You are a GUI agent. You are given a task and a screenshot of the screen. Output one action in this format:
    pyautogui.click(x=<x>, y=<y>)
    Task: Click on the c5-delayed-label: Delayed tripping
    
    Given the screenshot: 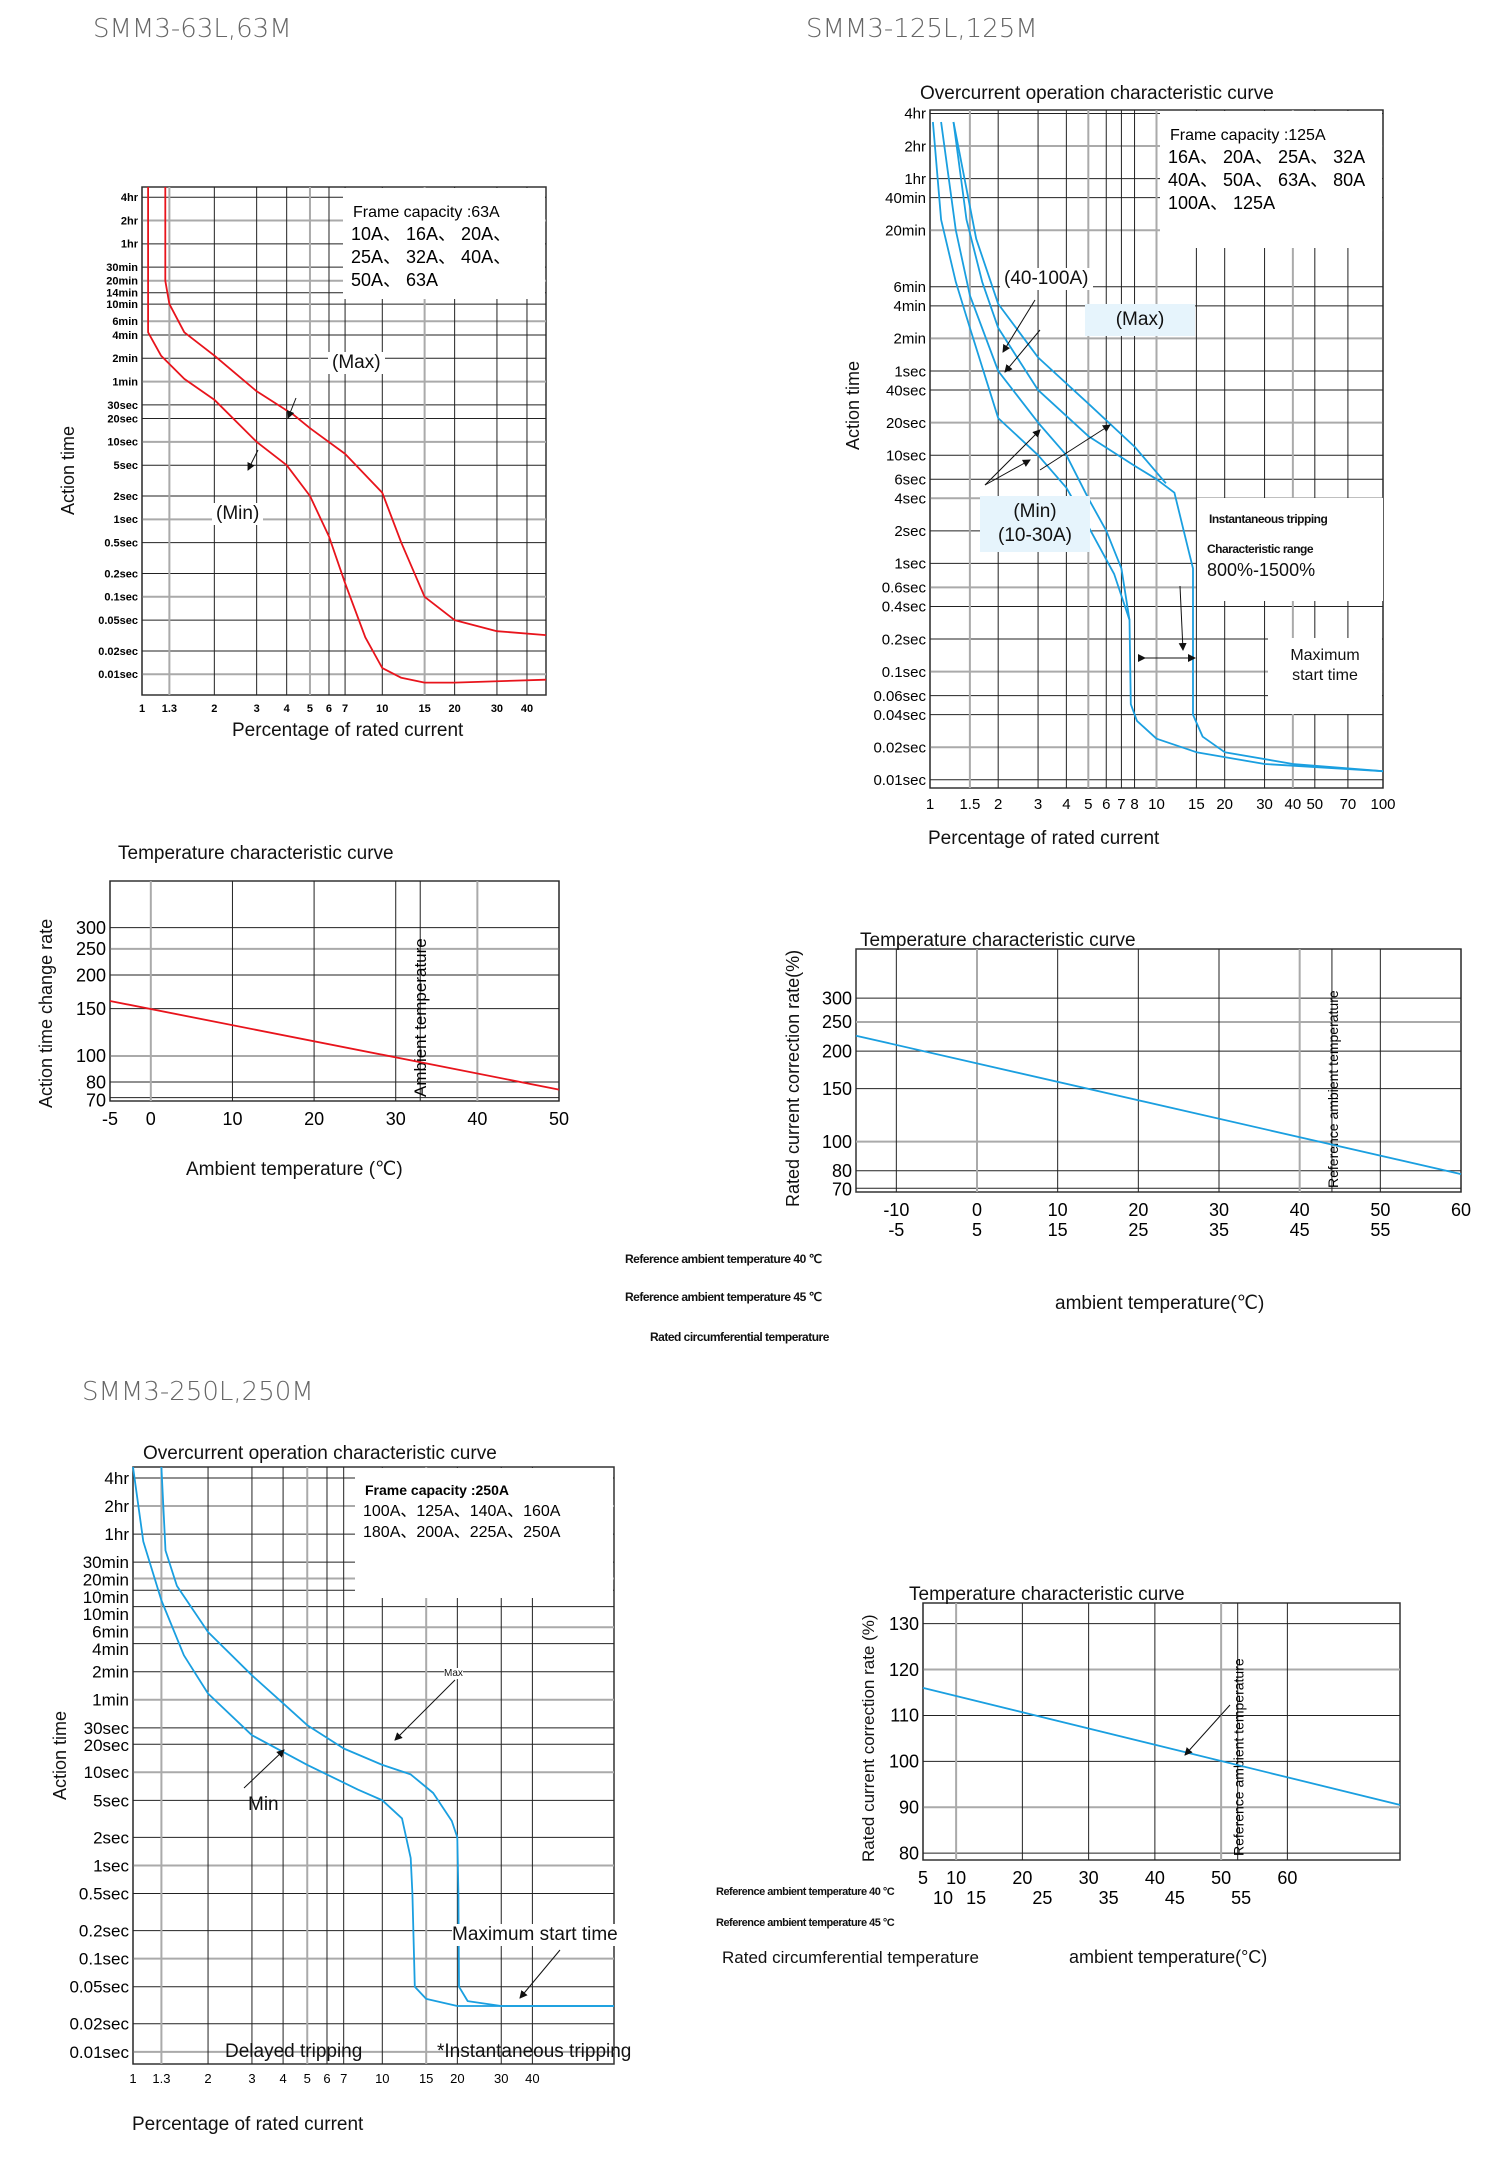 What is the action you would take?
    pyautogui.click(x=294, y=2051)
    